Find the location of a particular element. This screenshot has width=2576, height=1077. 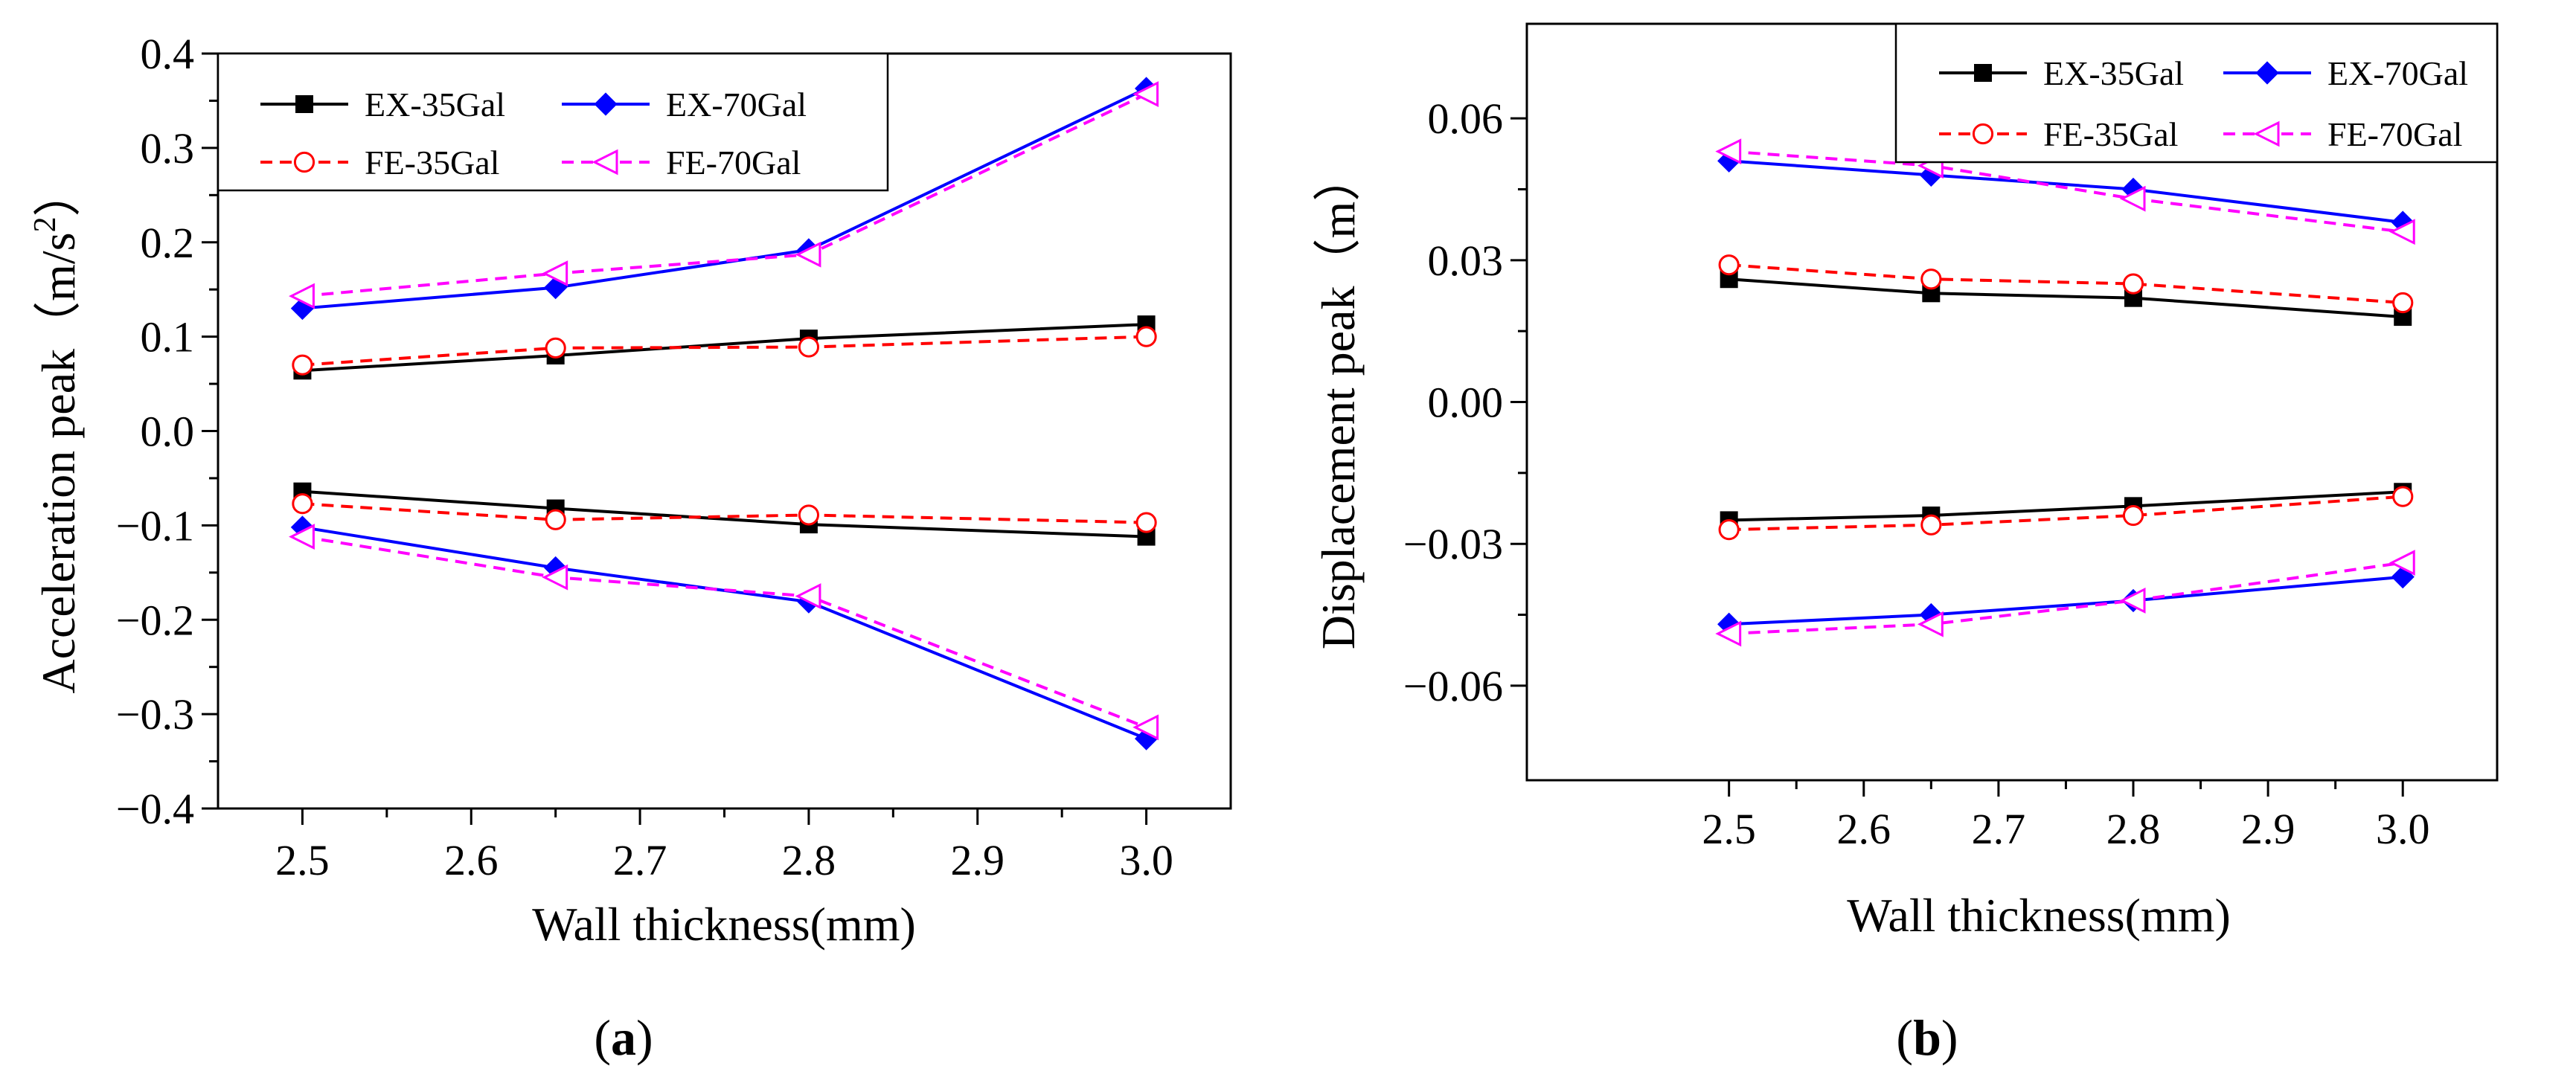

panel-label-letter: a is located at coordinates (623, 1037).